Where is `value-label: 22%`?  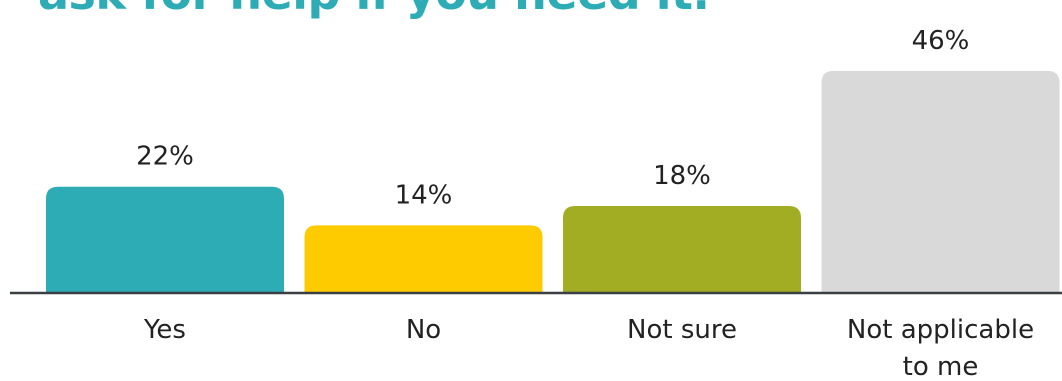 value-label: 22% is located at coordinates (165, 157).